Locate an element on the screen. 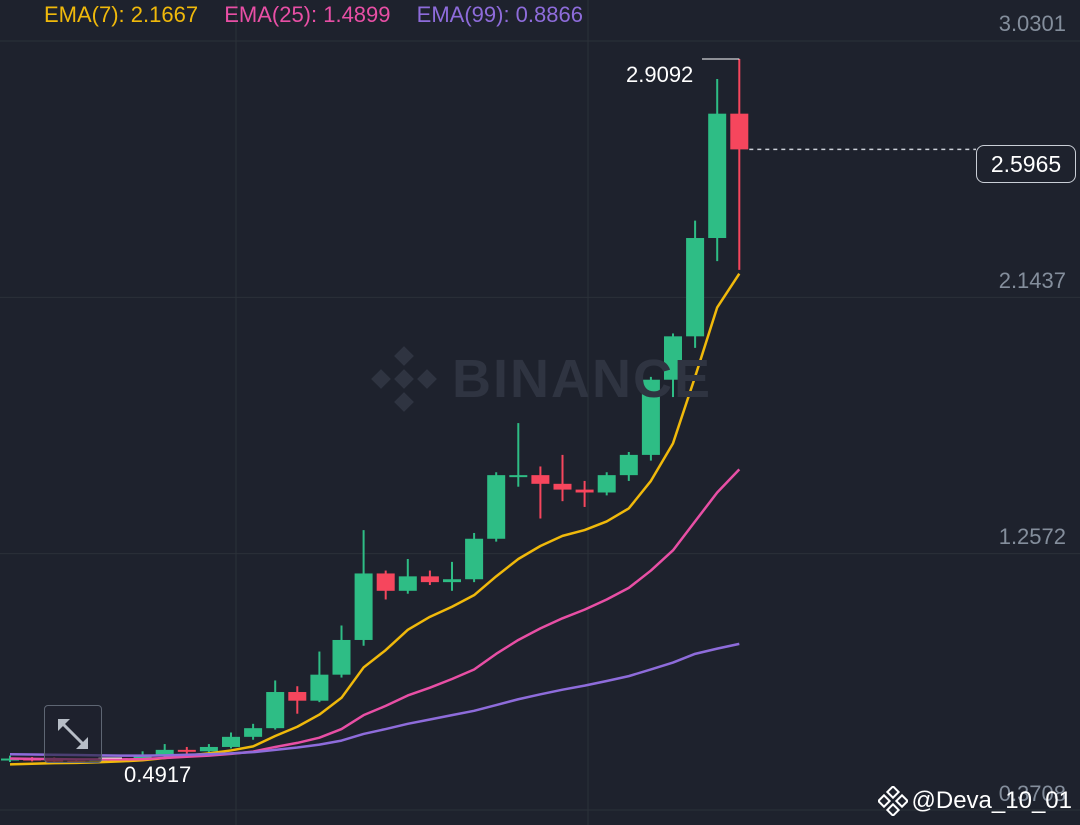  expand-arrows-icon is located at coordinates (73, 734).